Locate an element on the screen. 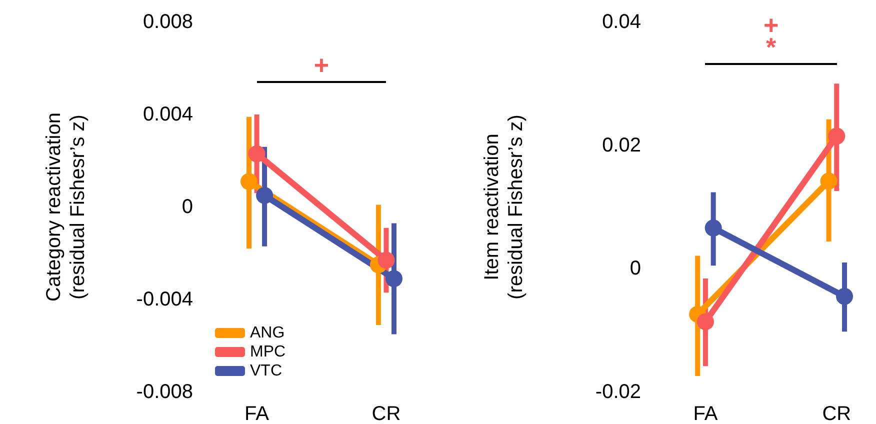  y-tick-label: -0.004 is located at coordinates (164, 299).